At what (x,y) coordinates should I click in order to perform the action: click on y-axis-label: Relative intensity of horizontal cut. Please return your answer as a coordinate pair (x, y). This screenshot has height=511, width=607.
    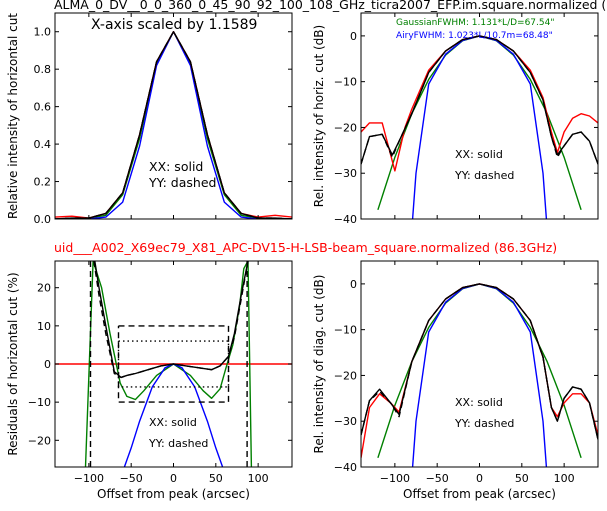
    Looking at the image, I should click on (13, 116).